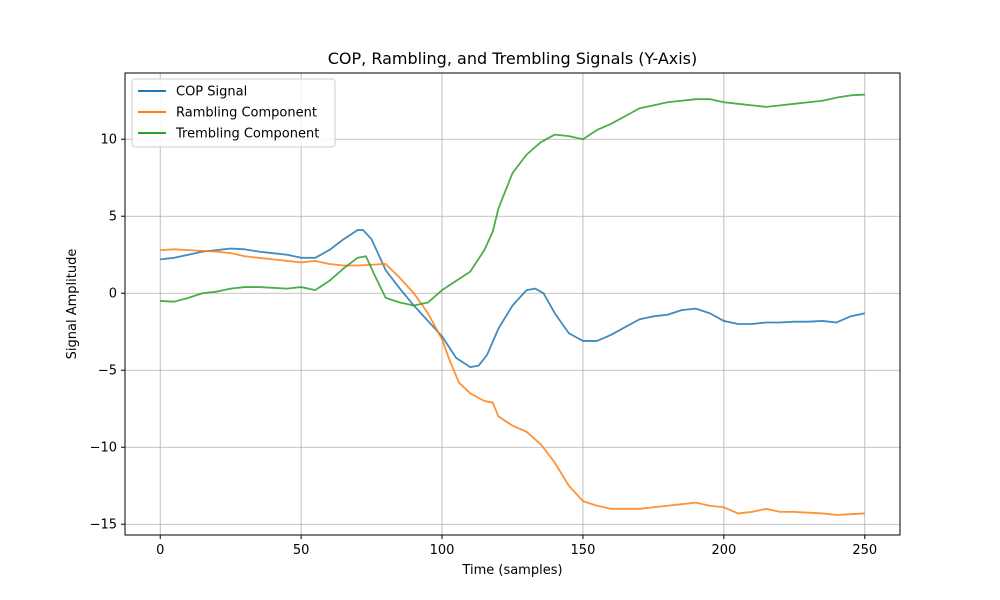 The image size is (1000, 600). I want to click on y-tick-label: −10, so click(103, 448).